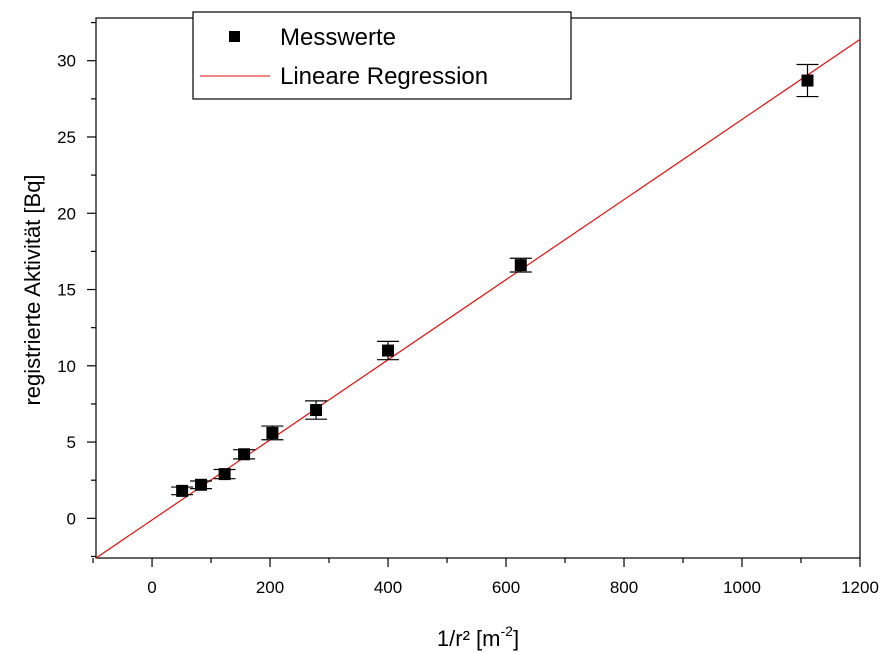  I want to click on x-tick-label: 800, so click(624, 587).